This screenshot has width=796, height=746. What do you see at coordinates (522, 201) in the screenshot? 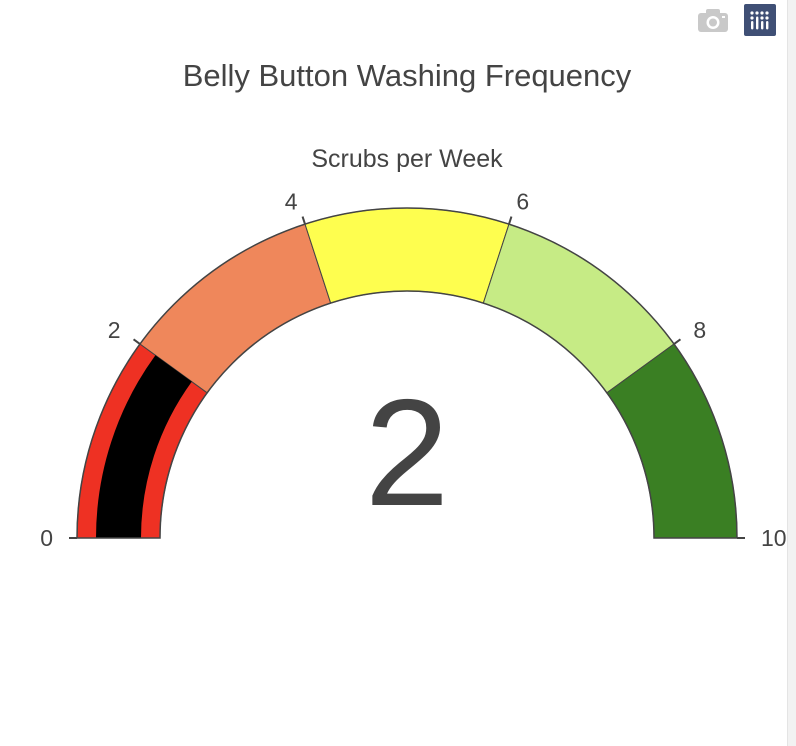
I see `gauge-tick-label-6: 6` at bounding box center [522, 201].